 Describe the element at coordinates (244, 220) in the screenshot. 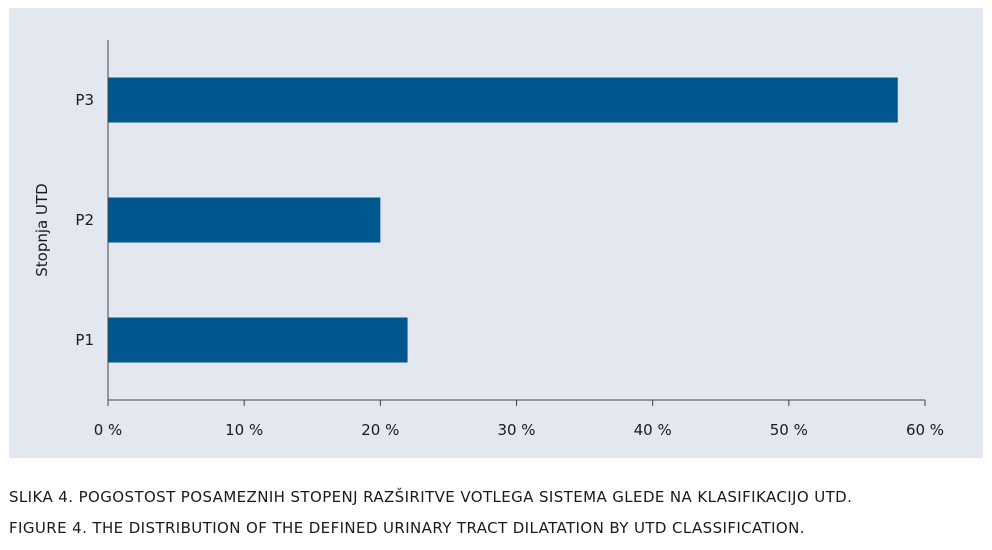

I see `bar-p2` at that location.